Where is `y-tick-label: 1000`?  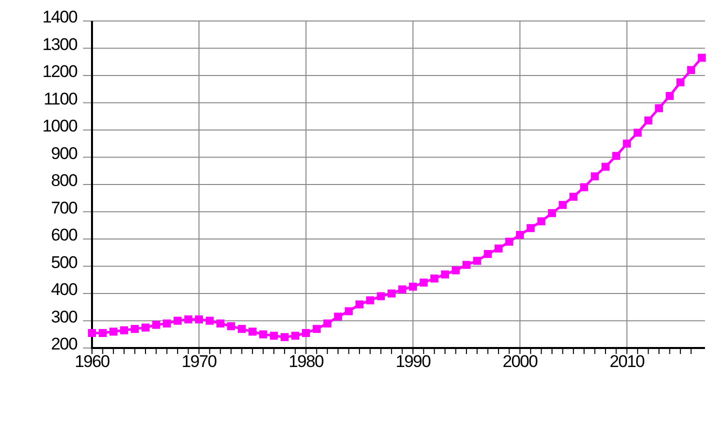 y-tick-label: 1000 is located at coordinates (60, 126).